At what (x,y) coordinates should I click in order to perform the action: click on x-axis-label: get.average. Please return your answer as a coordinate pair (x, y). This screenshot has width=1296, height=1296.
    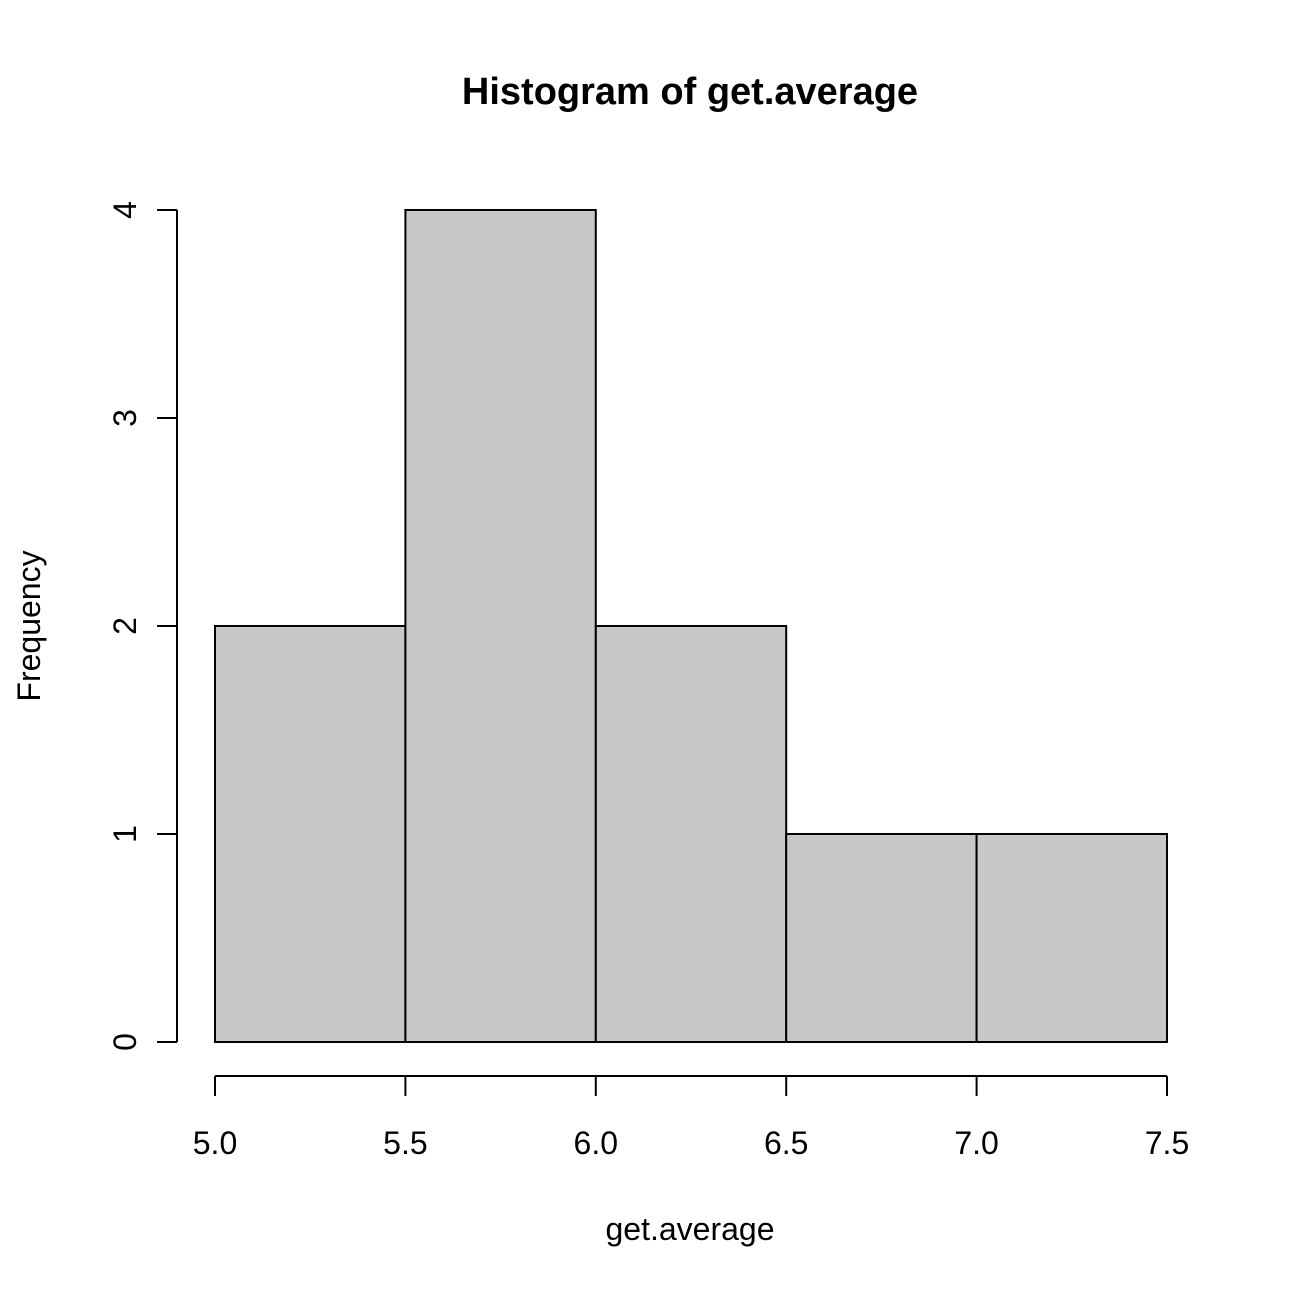
    Looking at the image, I should click on (689, 1229).